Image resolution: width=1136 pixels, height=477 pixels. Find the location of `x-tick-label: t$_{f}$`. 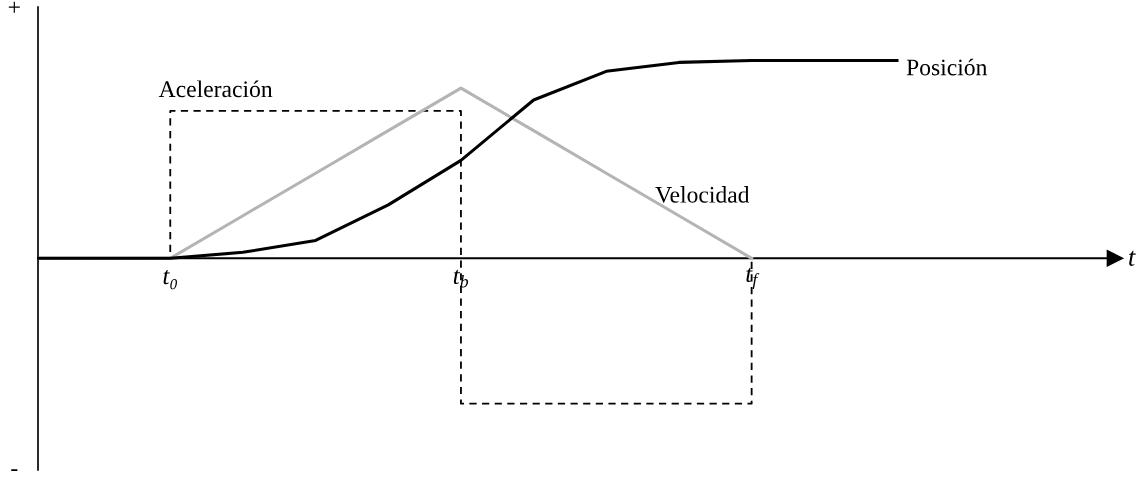

x-tick-label: t$_{f}$ is located at coordinates (753, 278).